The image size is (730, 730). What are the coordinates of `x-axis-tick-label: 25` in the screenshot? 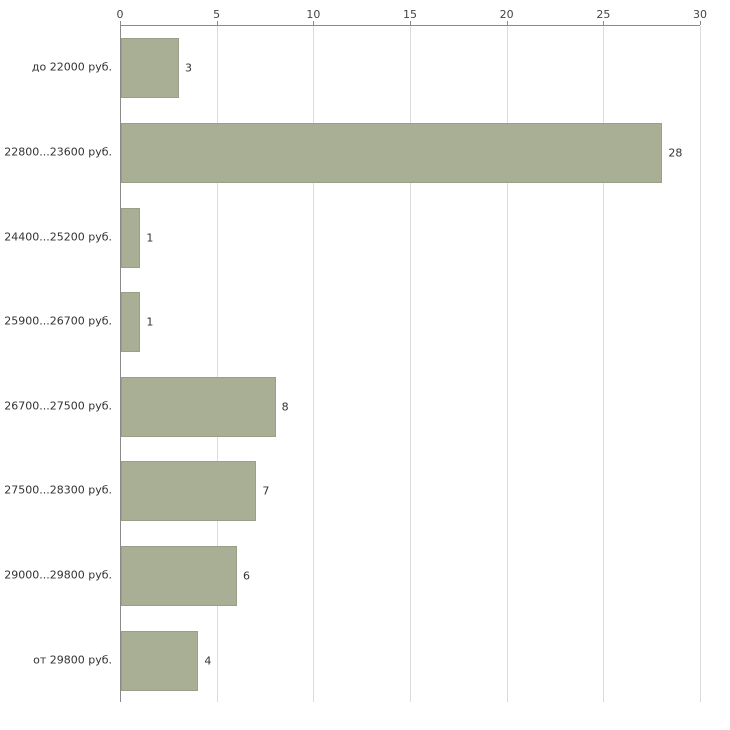 It's located at (603, 14).